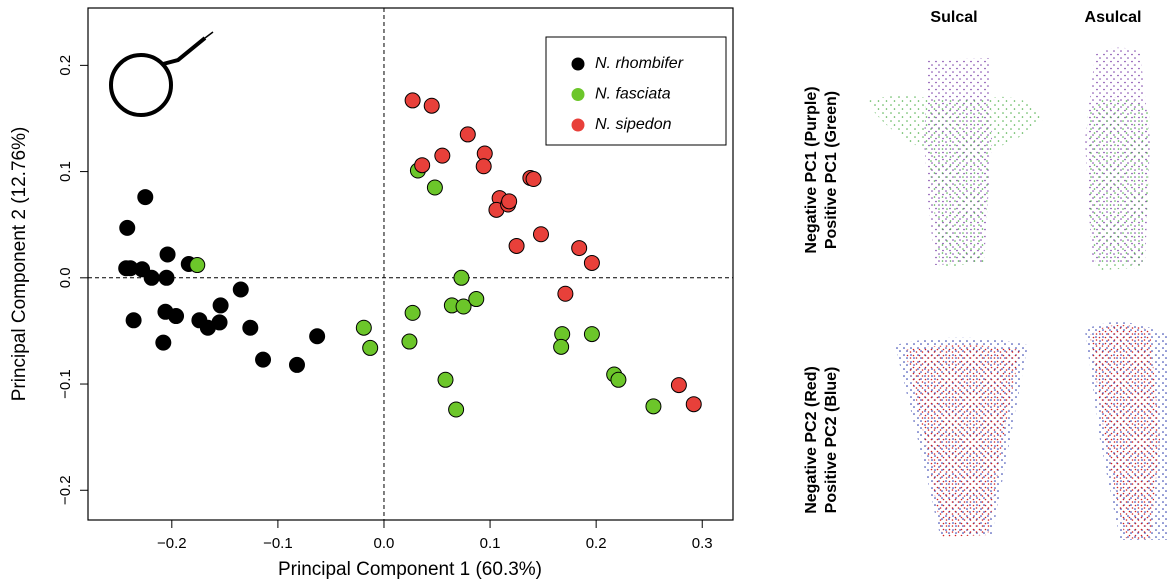  I want to click on column-title: Sulcal, so click(953, 17).